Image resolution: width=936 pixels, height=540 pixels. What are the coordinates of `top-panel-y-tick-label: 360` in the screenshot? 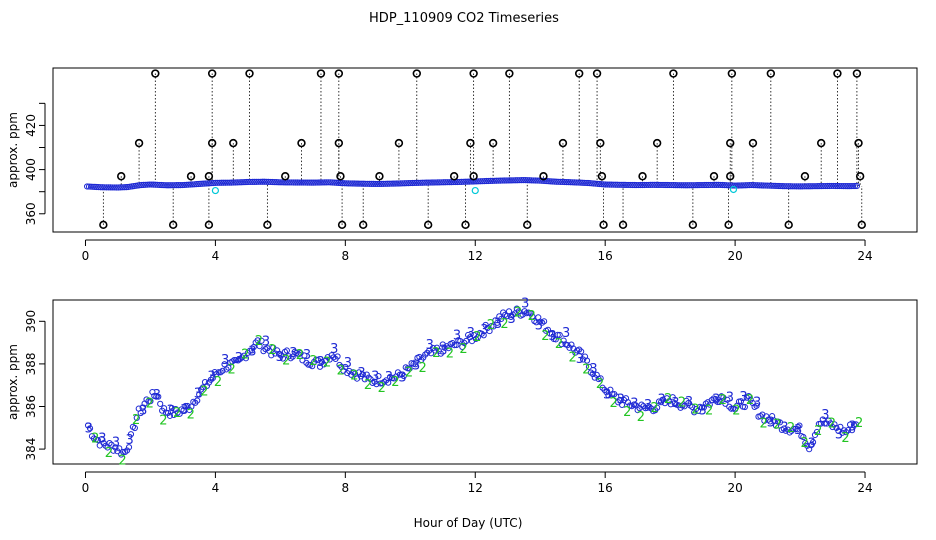 It's located at (31, 213).